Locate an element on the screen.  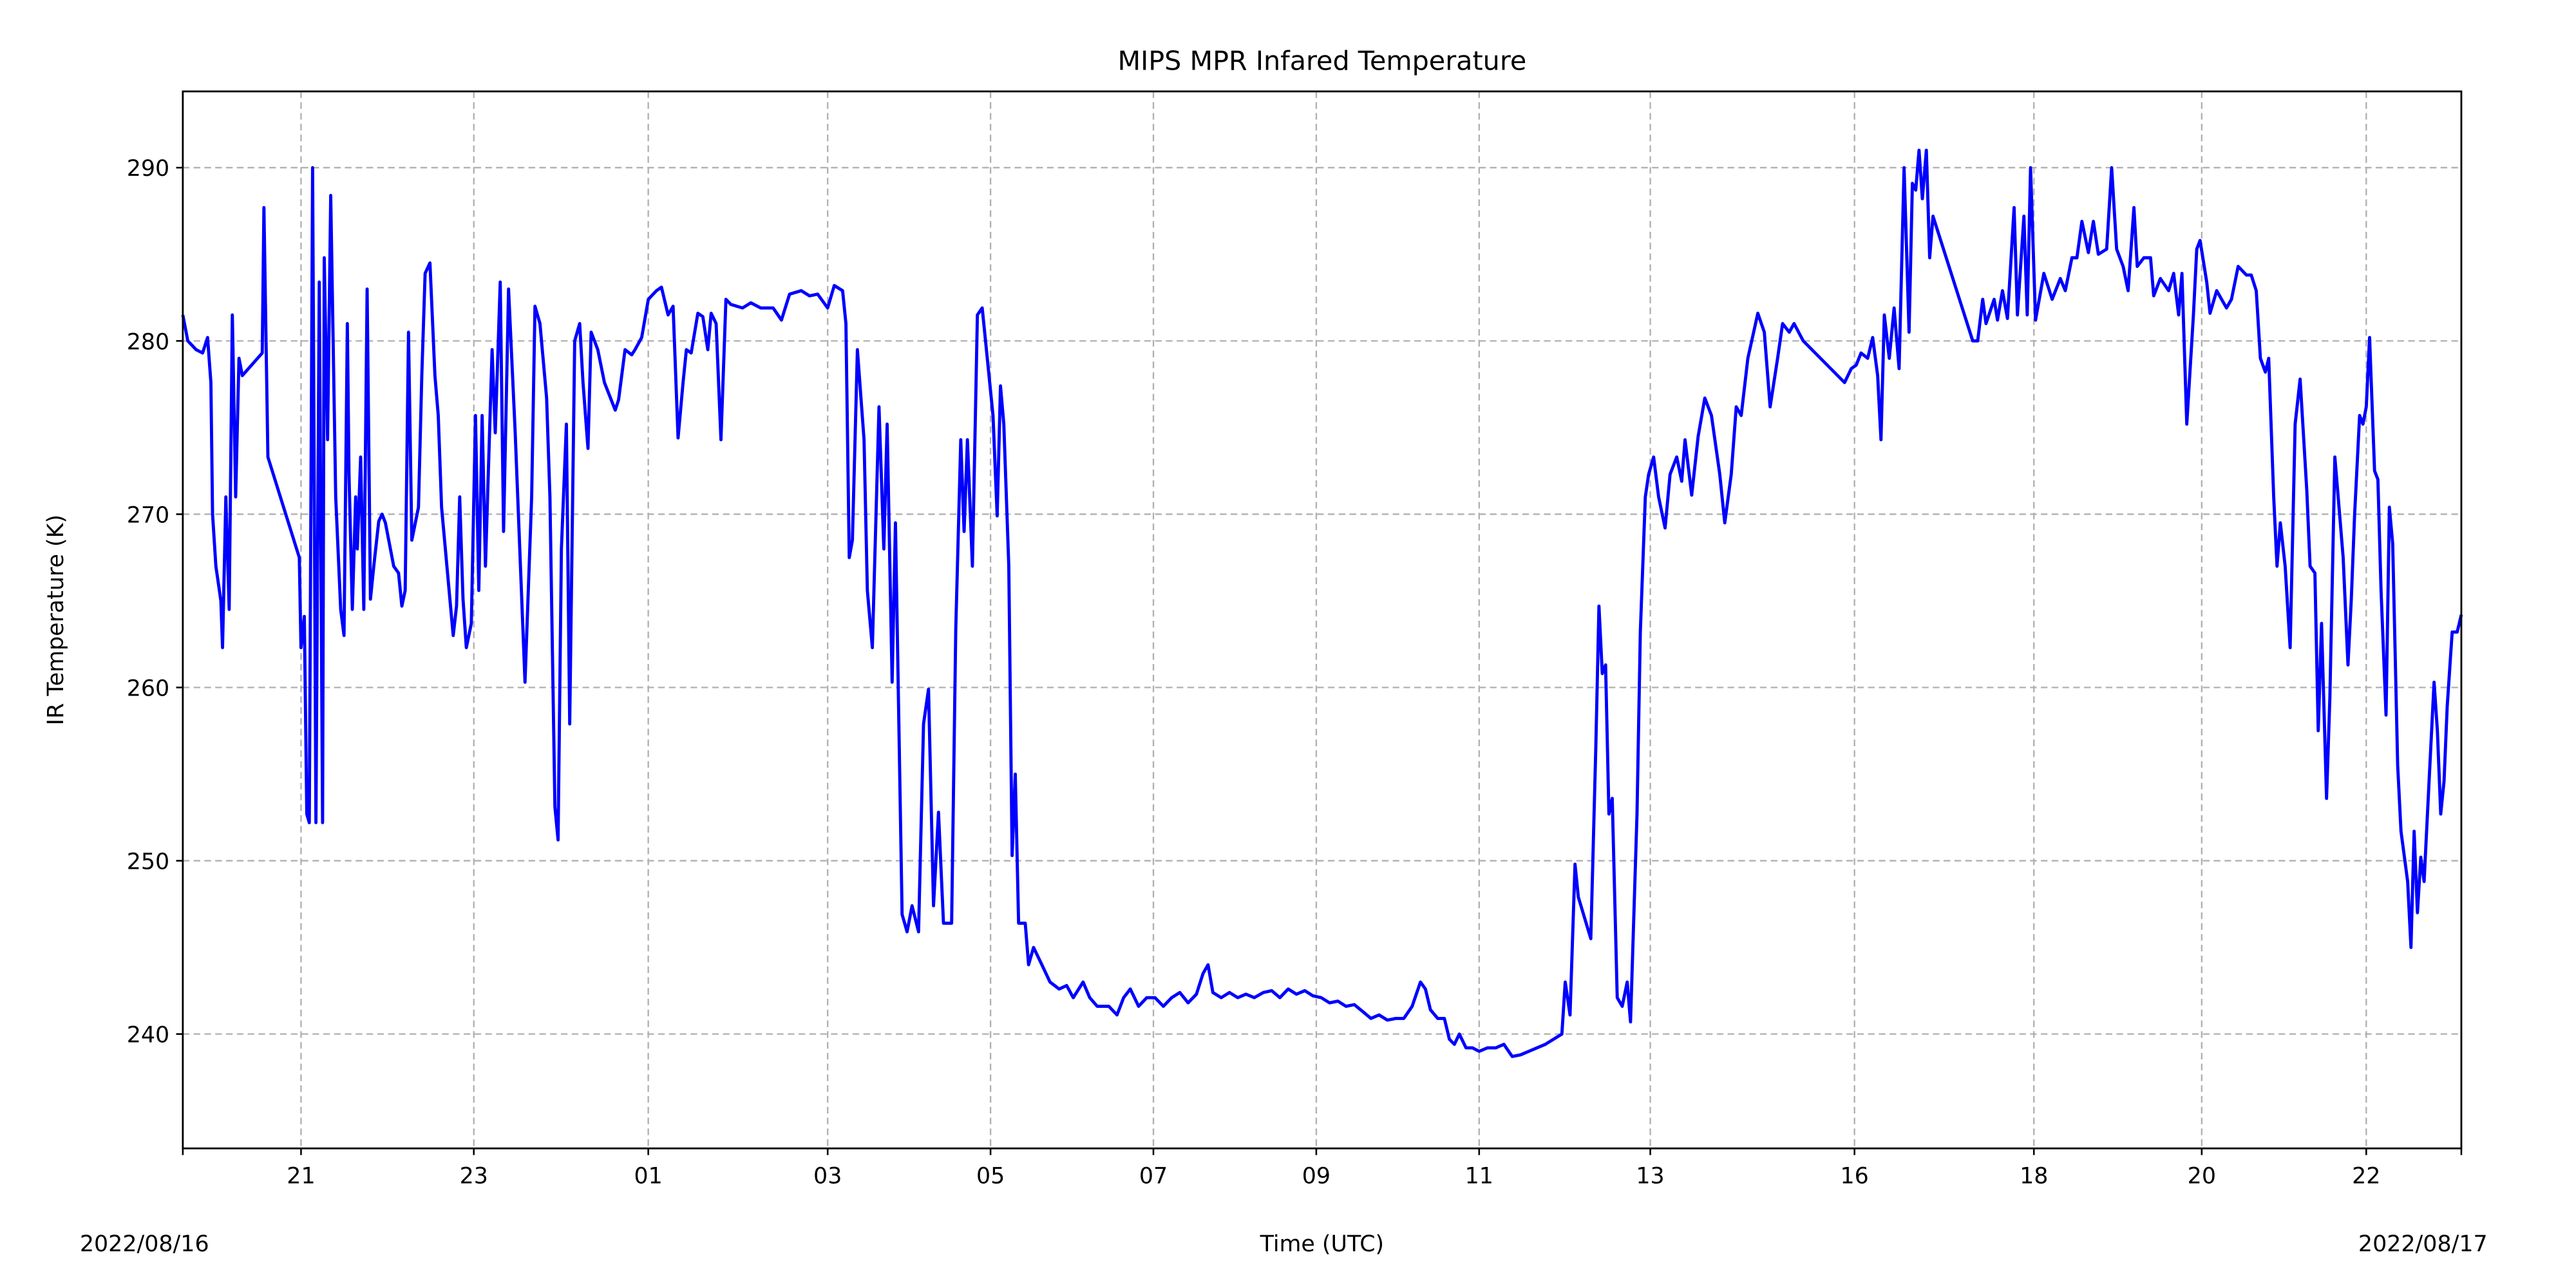
x-tick-label: 03 is located at coordinates (827, 1176).